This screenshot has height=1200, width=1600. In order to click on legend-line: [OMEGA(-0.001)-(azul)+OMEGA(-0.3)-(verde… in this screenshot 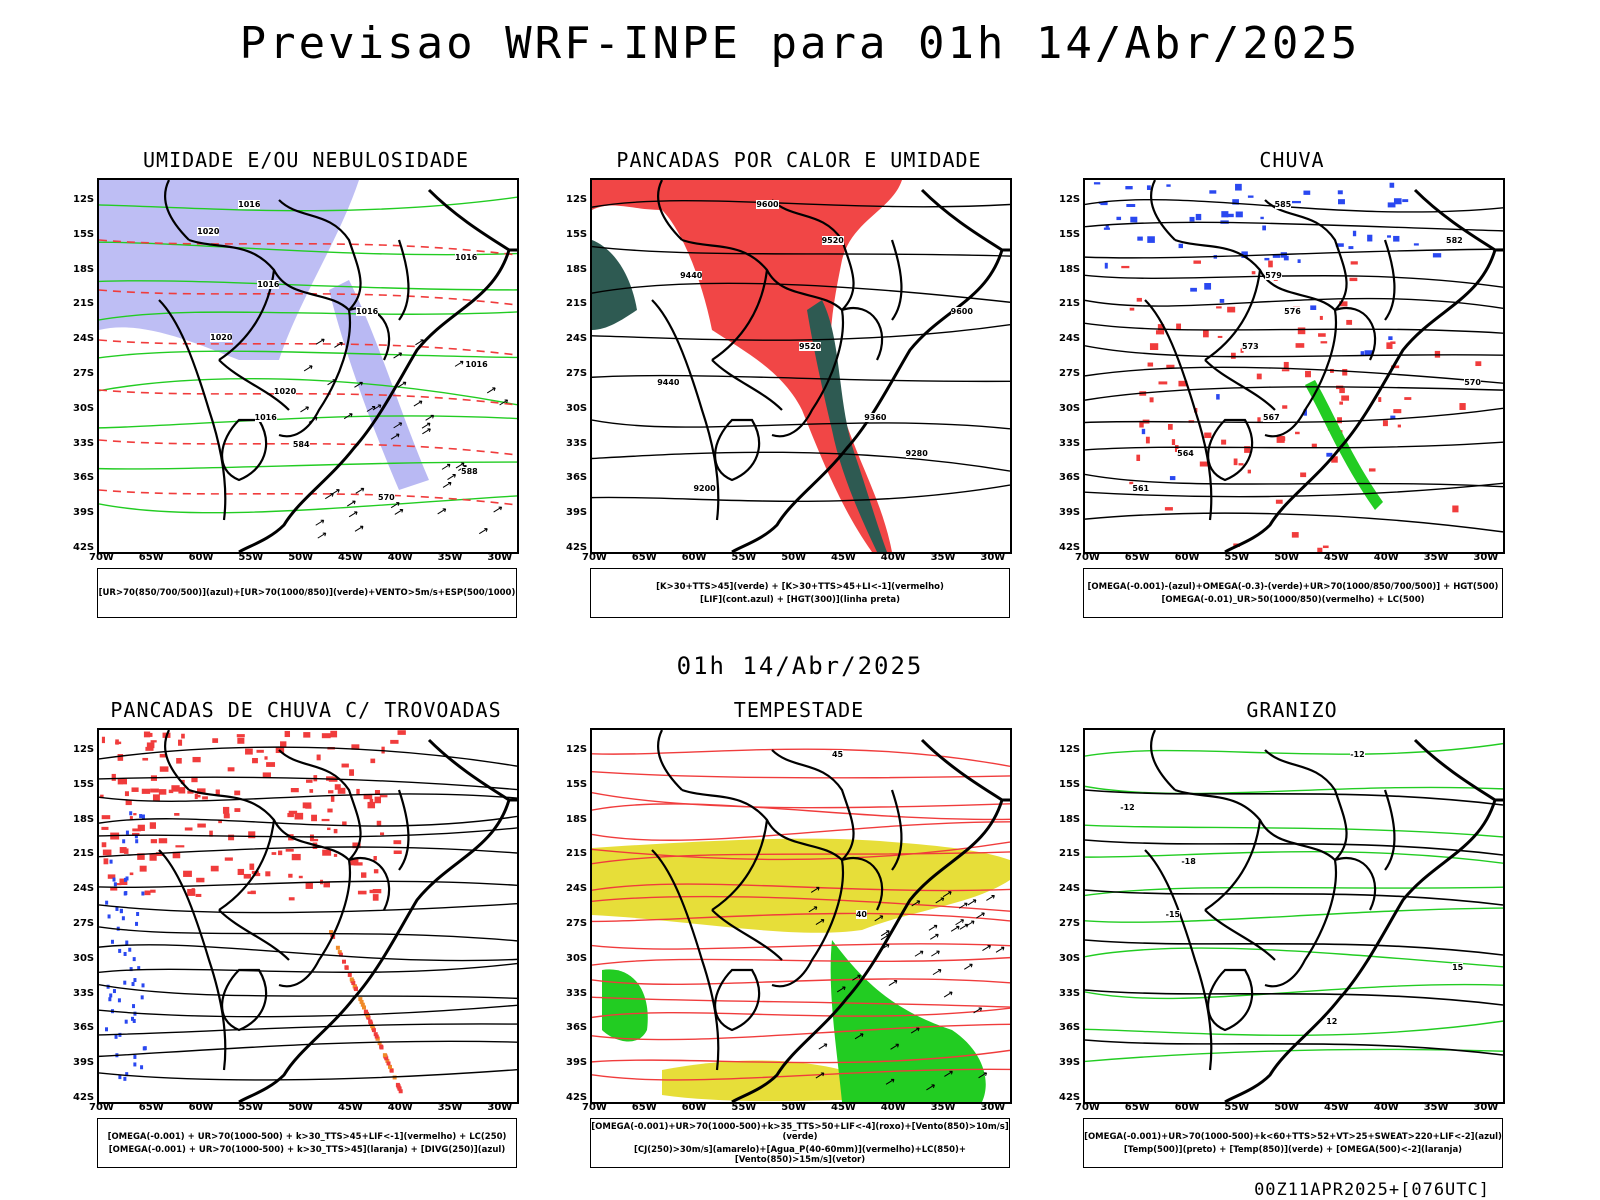, I will do `click(1293, 586)`.